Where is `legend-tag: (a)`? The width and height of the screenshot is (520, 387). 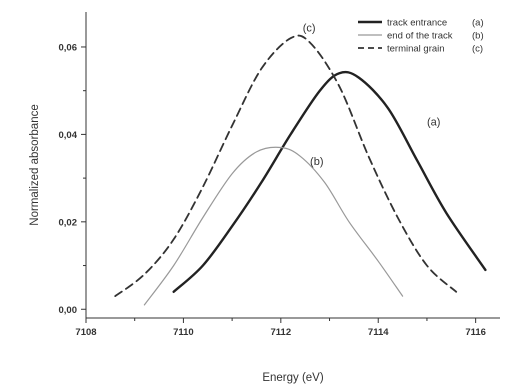 legend-tag: (a) is located at coordinates (478, 23).